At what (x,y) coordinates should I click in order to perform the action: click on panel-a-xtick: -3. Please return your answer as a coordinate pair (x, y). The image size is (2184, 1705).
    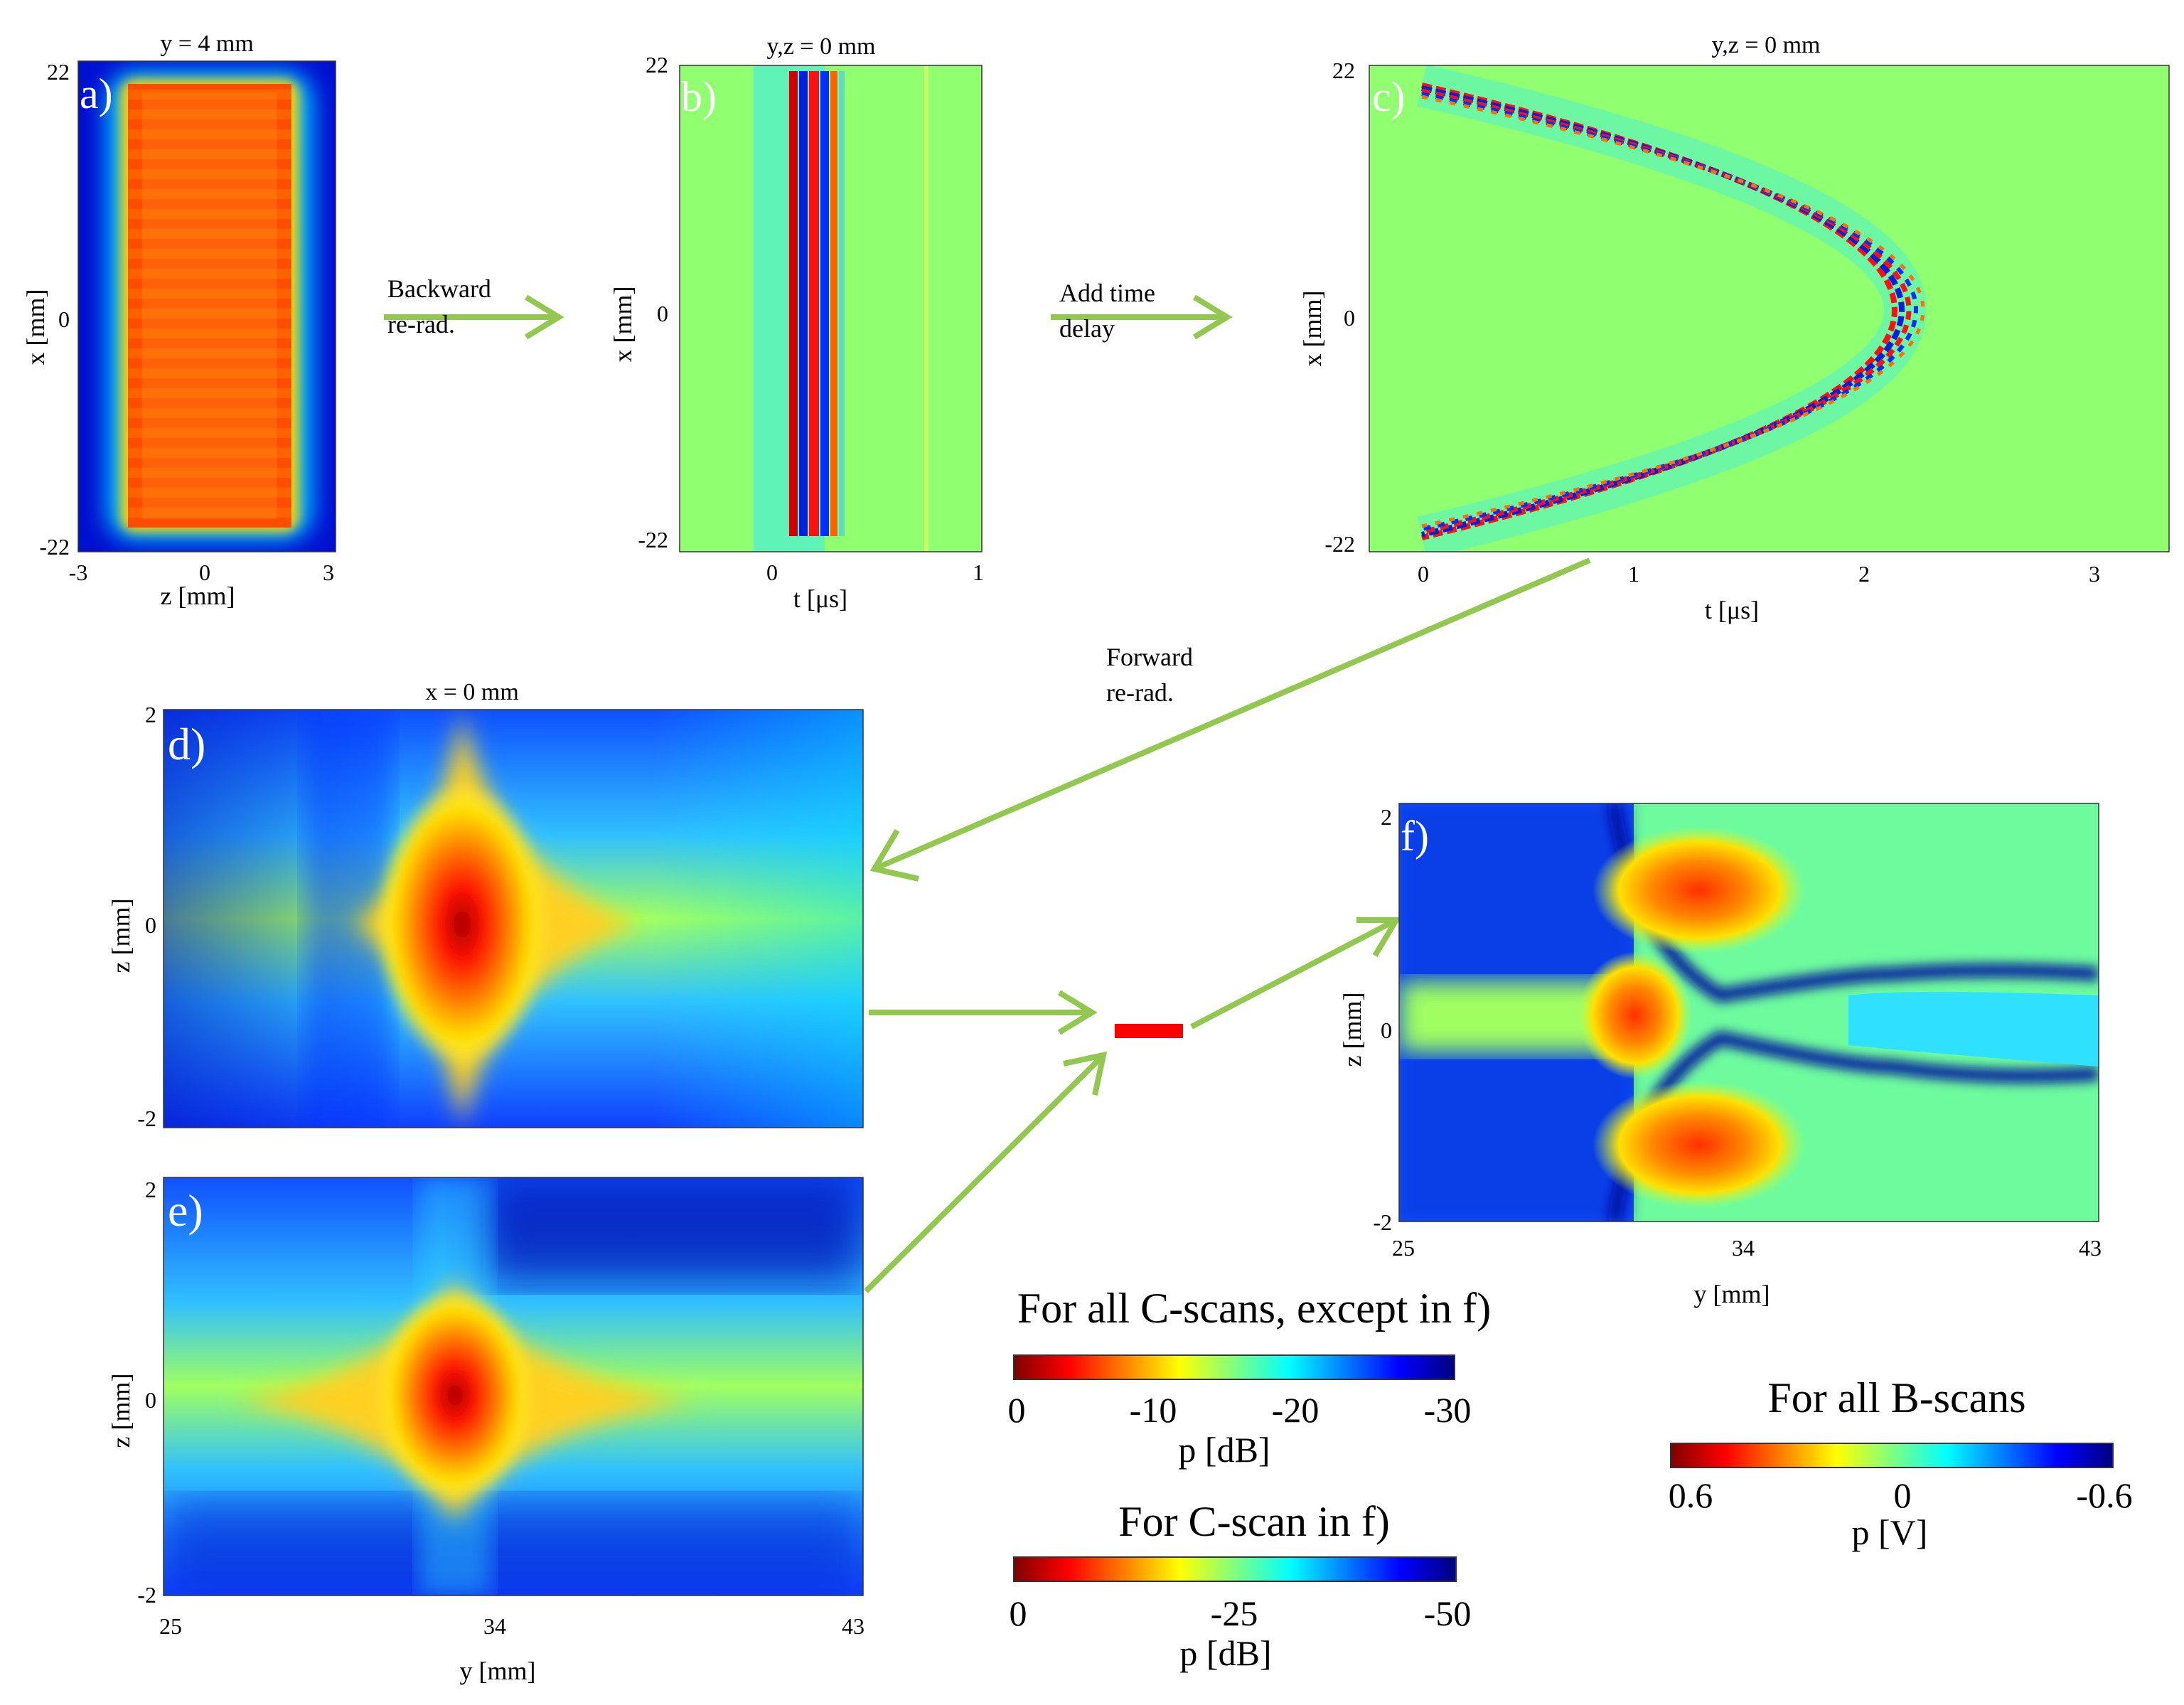
    Looking at the image, I should click on (78, 572).